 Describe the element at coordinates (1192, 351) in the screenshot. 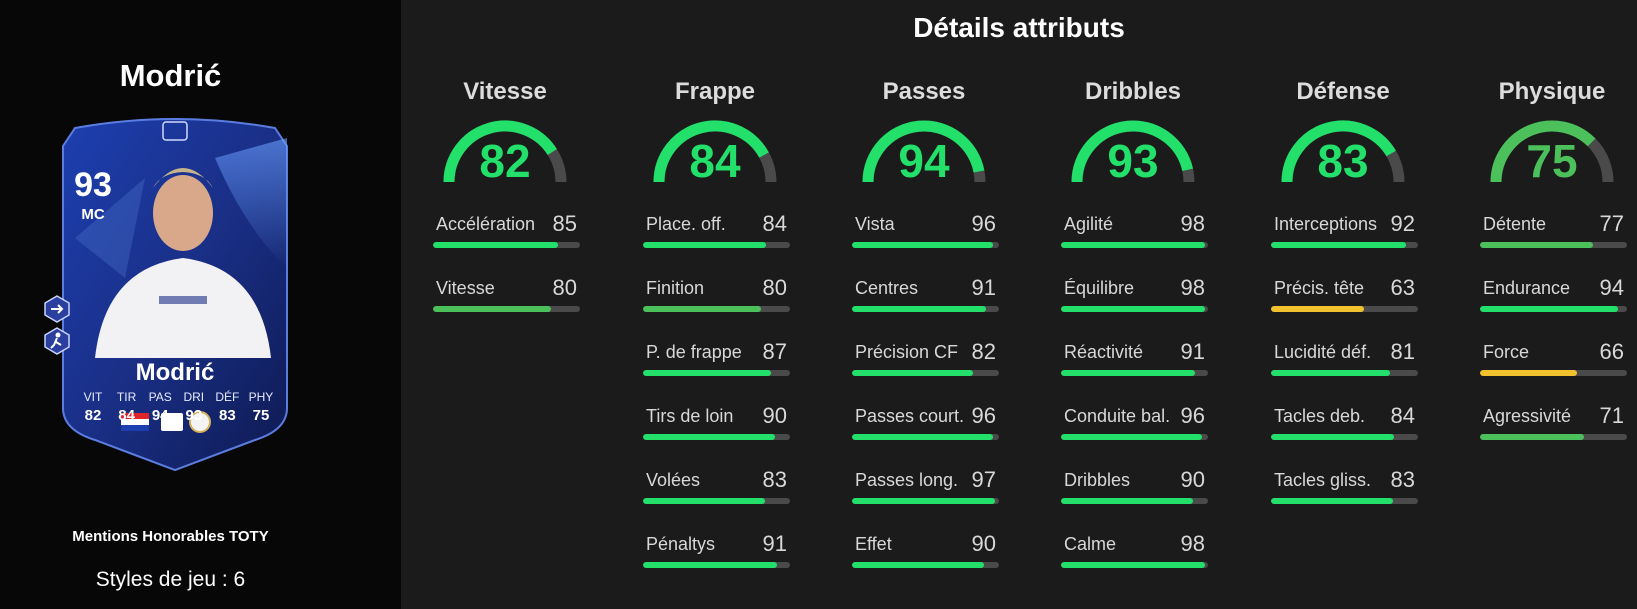

I see `attribute-value: 91` at that location.